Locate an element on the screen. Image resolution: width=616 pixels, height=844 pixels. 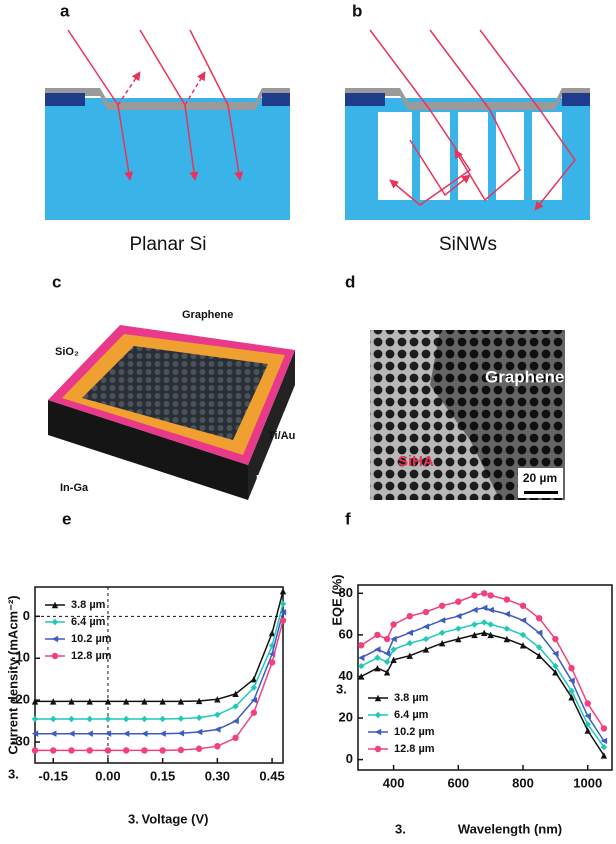
x-axis-label: Wavelength (nm) is located at coordinates (510, 828).